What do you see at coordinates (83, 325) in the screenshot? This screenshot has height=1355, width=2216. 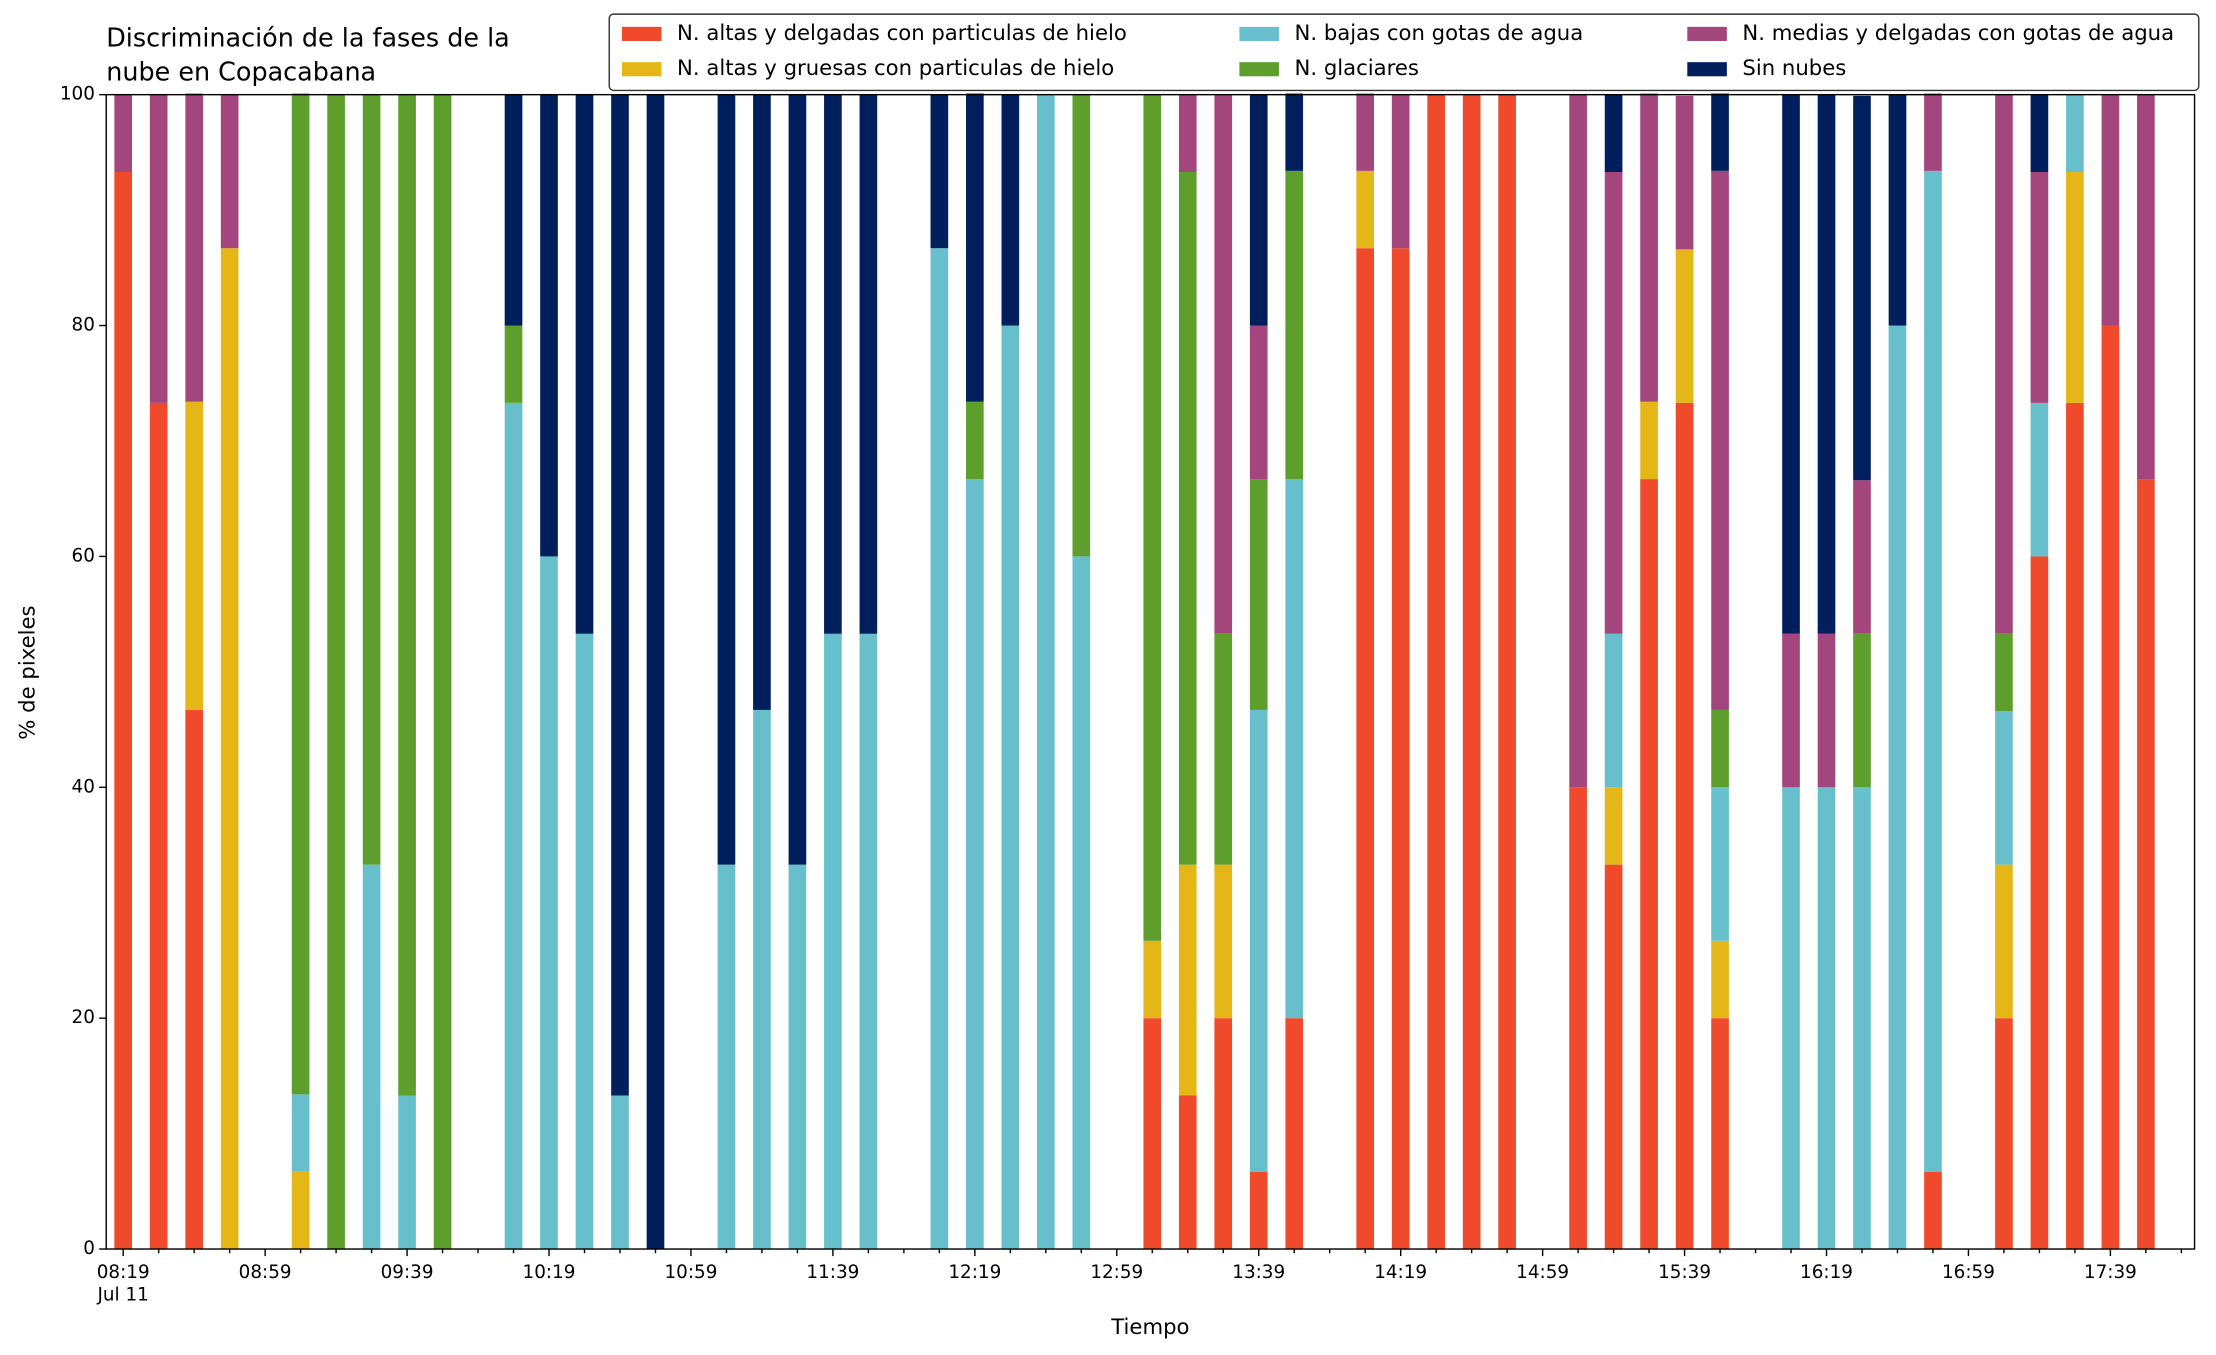 I see `y-tick-label: 80` at bounding box center [83, 325].